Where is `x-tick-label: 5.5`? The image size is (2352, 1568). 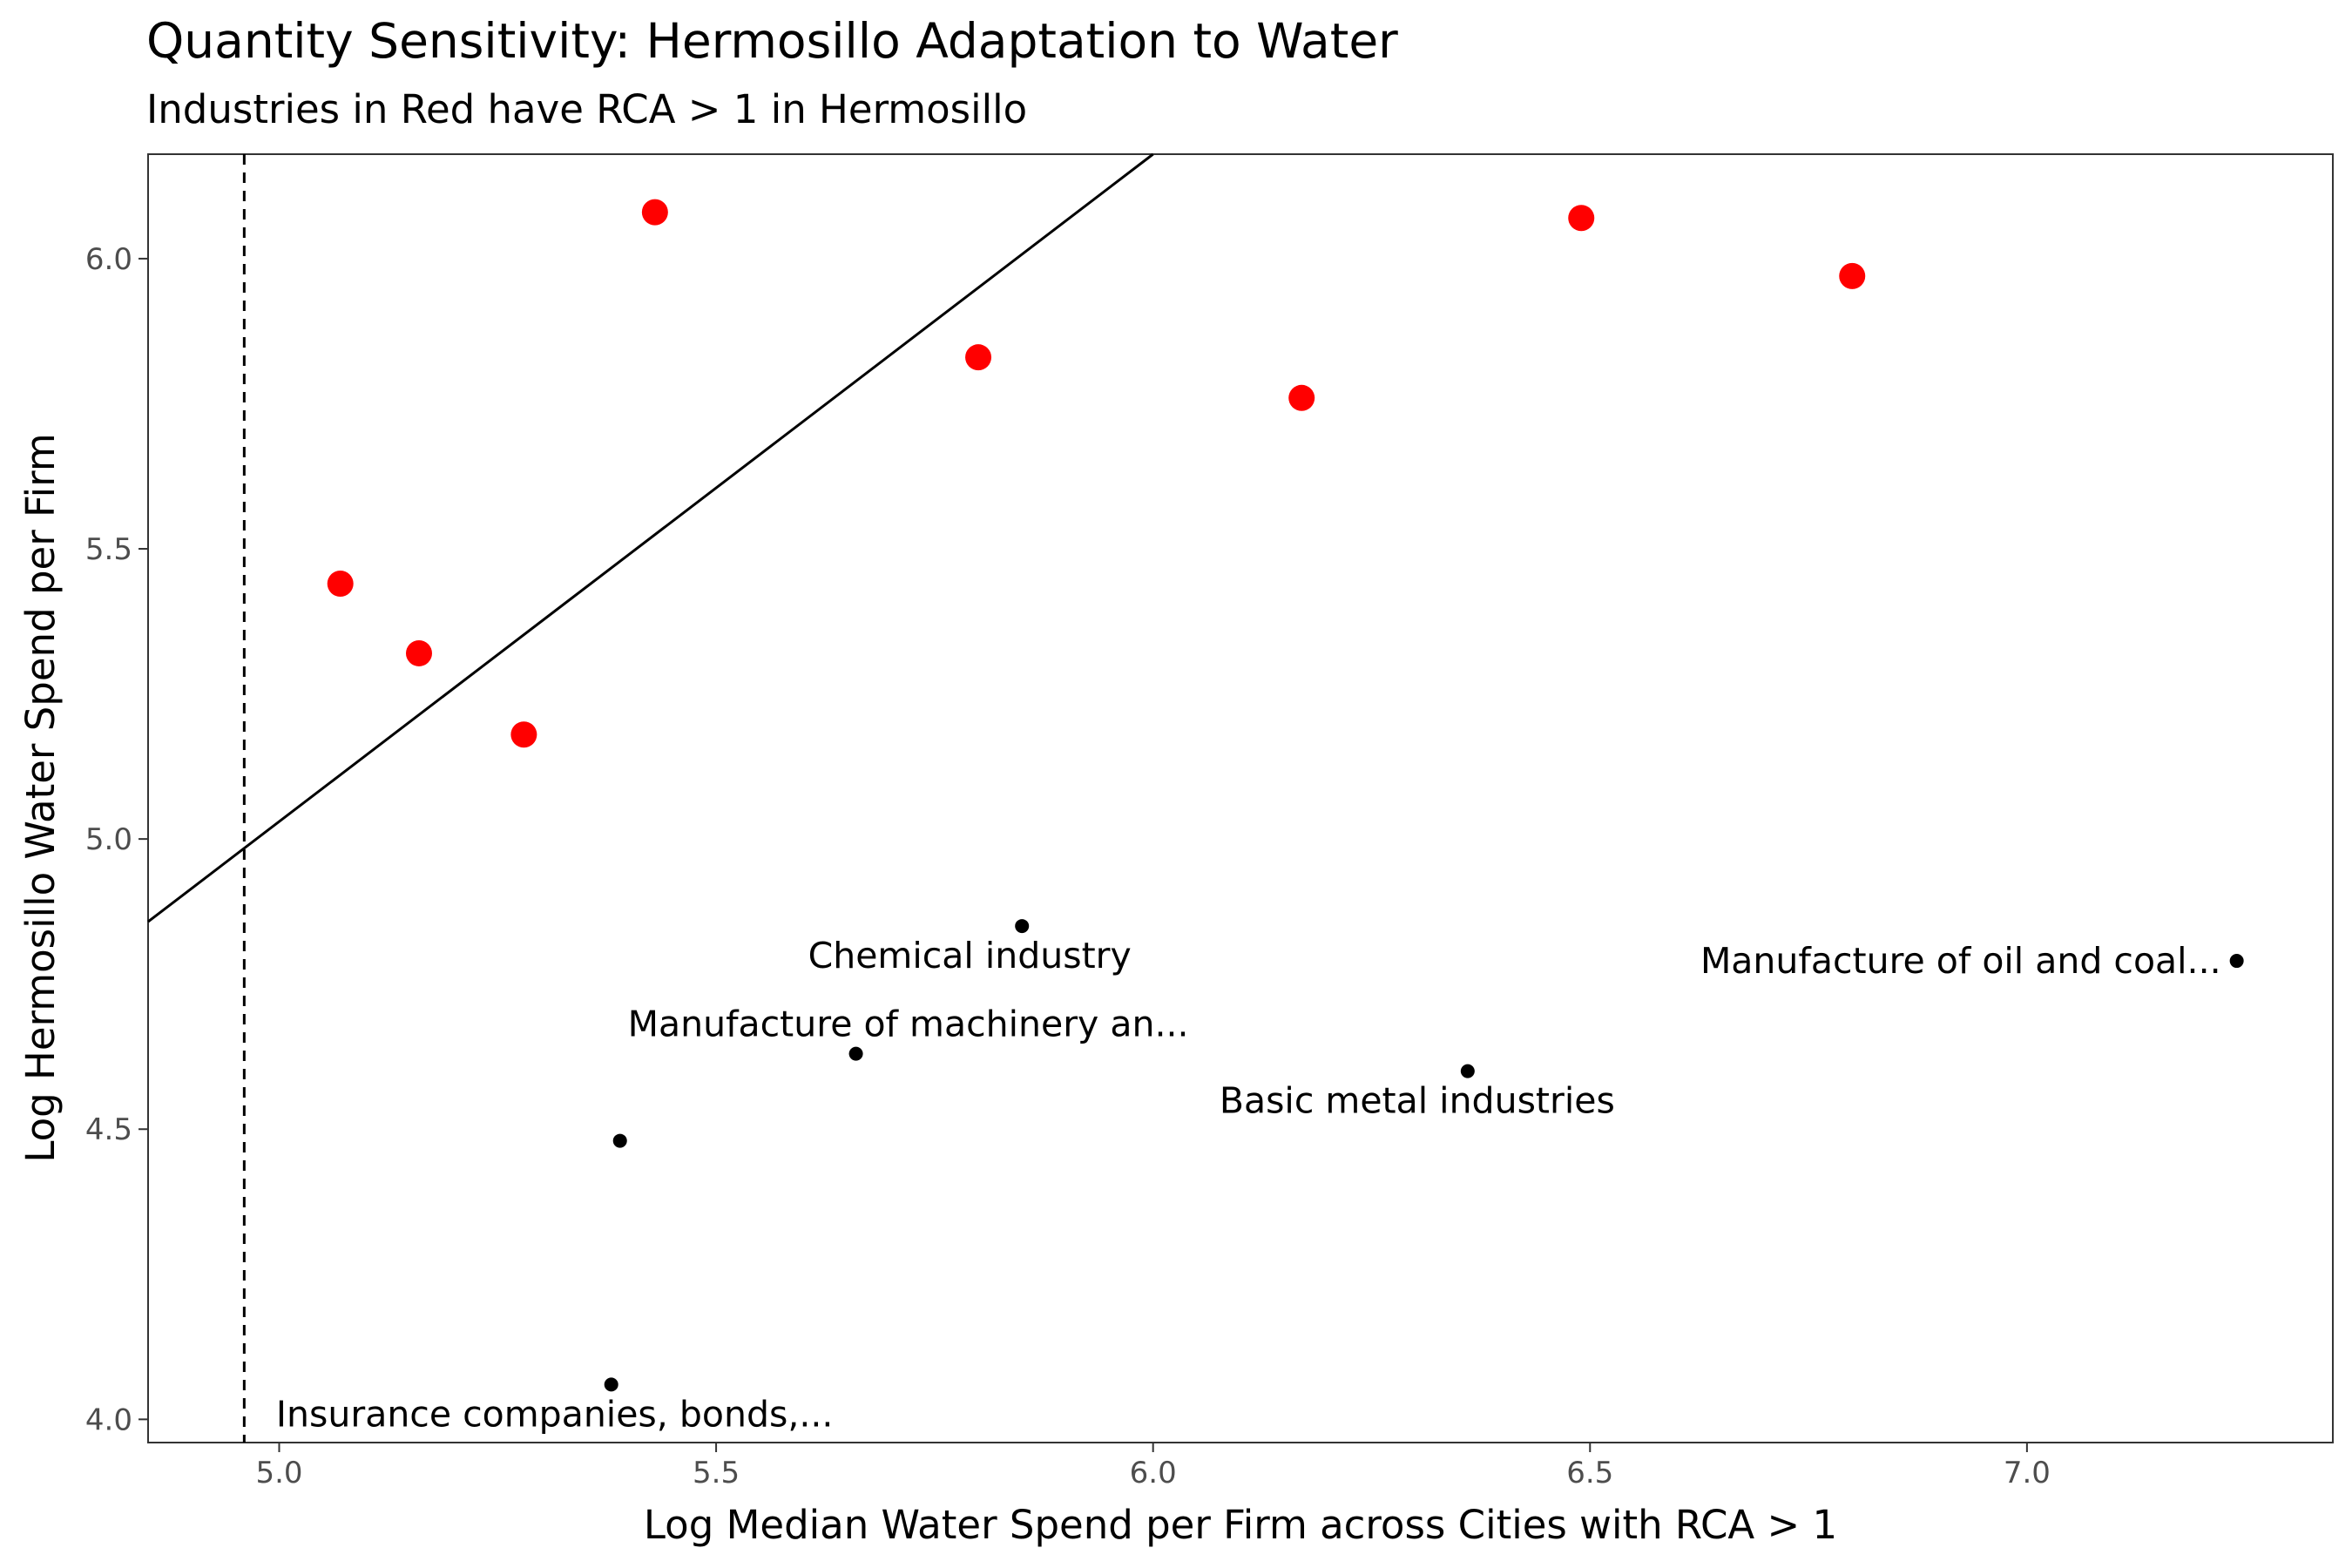 x-tick-label: 5.5 is located at coordinates (716, 1473).